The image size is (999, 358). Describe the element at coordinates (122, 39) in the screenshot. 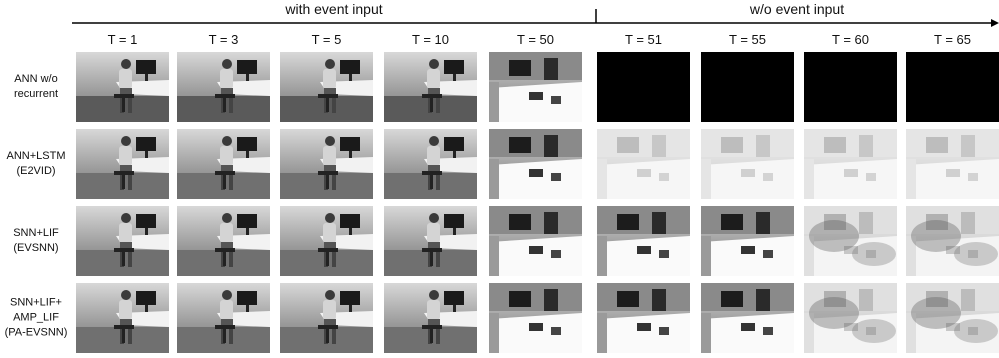

I see `column-label: T = 1` at that location.